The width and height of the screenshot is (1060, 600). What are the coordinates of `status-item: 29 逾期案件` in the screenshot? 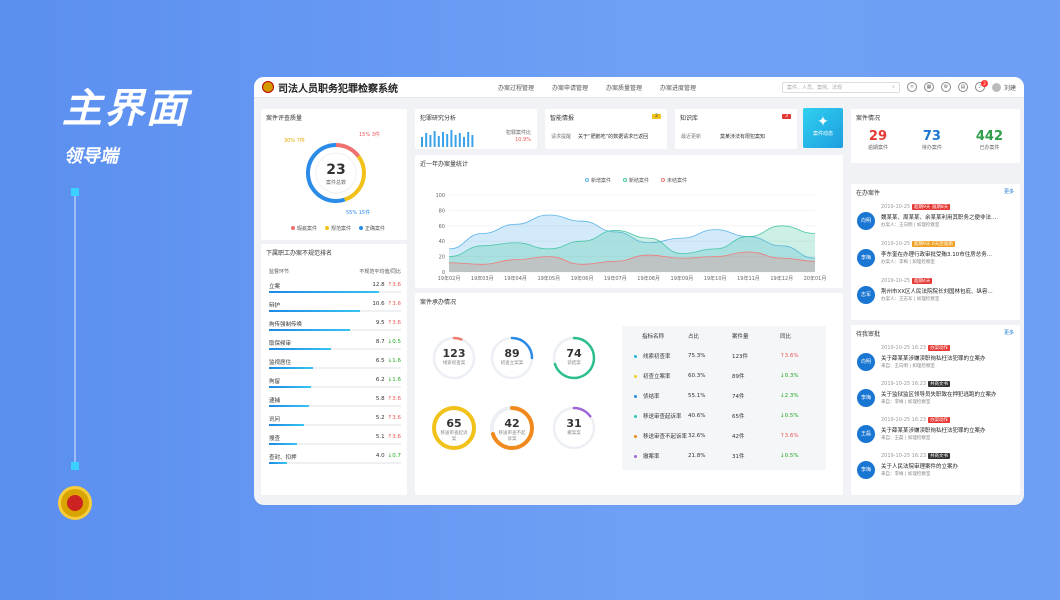 It's located at (878, 140).